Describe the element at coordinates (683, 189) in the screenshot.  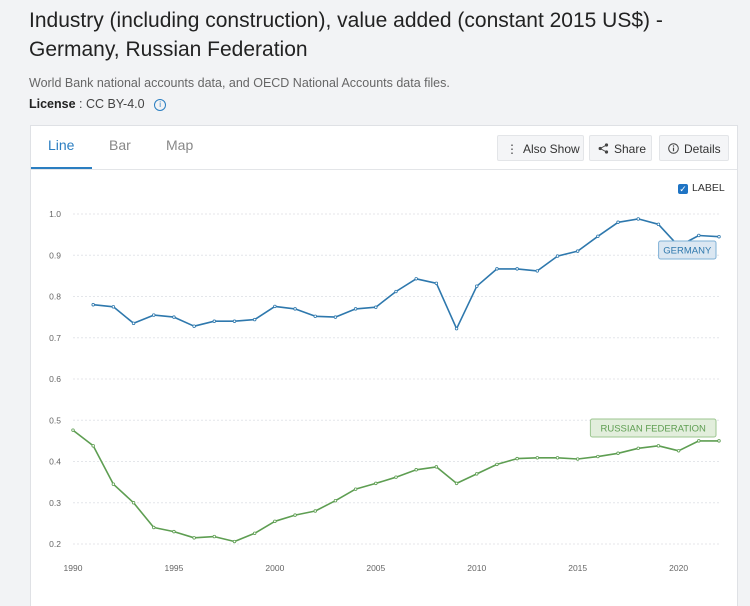
I see `checkbox-checked-icon: ✓` at that location.